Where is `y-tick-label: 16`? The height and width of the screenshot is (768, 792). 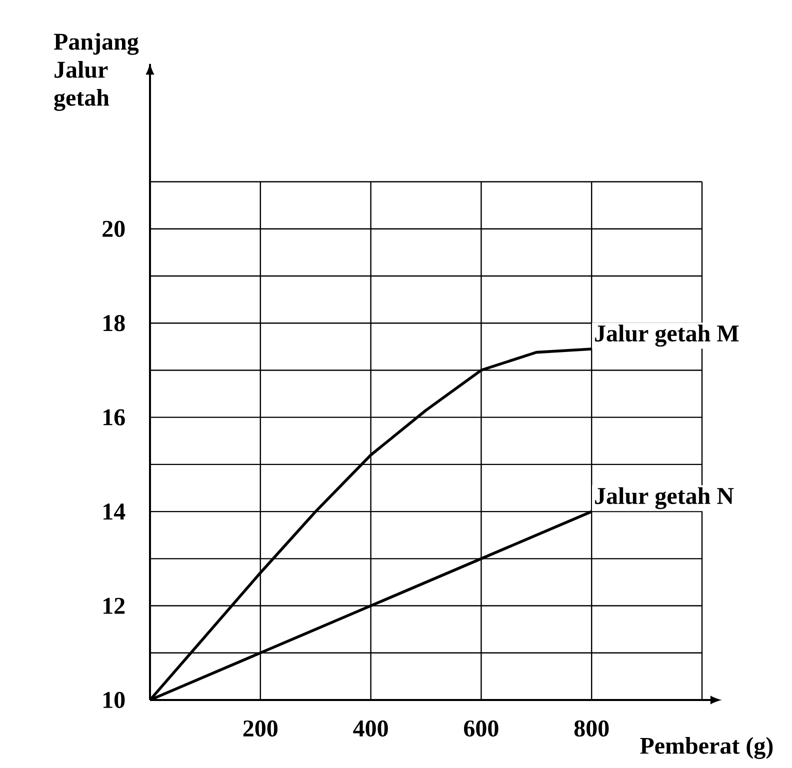
y-tick-label: 16 is located at coordinates (114, 417).